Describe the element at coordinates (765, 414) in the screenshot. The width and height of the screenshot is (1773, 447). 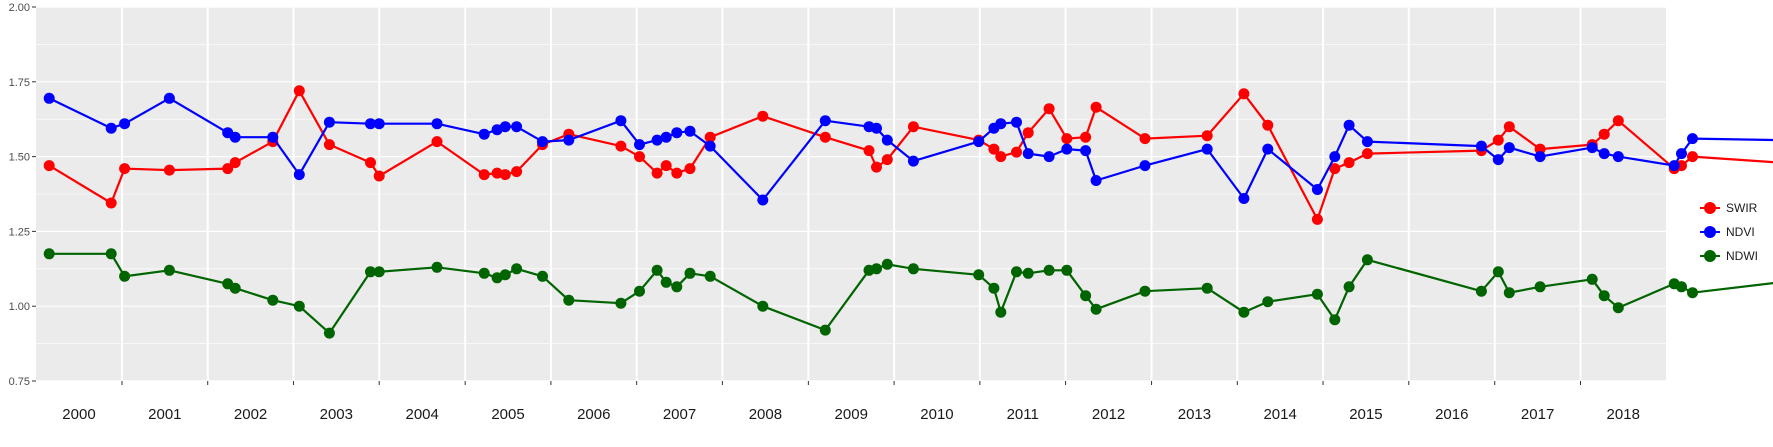
I see `year-label: 2008` at that location.